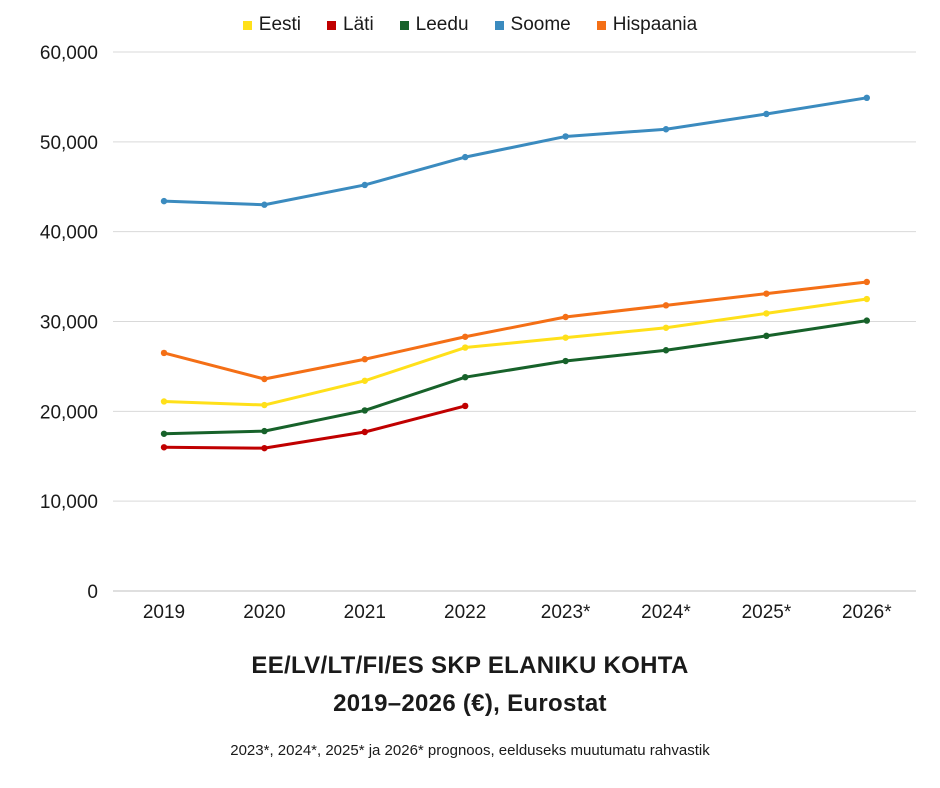 This screenshot has width=940, height=788. Describe the element at coordinates (69, 143) in the screenshot. I see `y-tick-label: 50,000` at that location.